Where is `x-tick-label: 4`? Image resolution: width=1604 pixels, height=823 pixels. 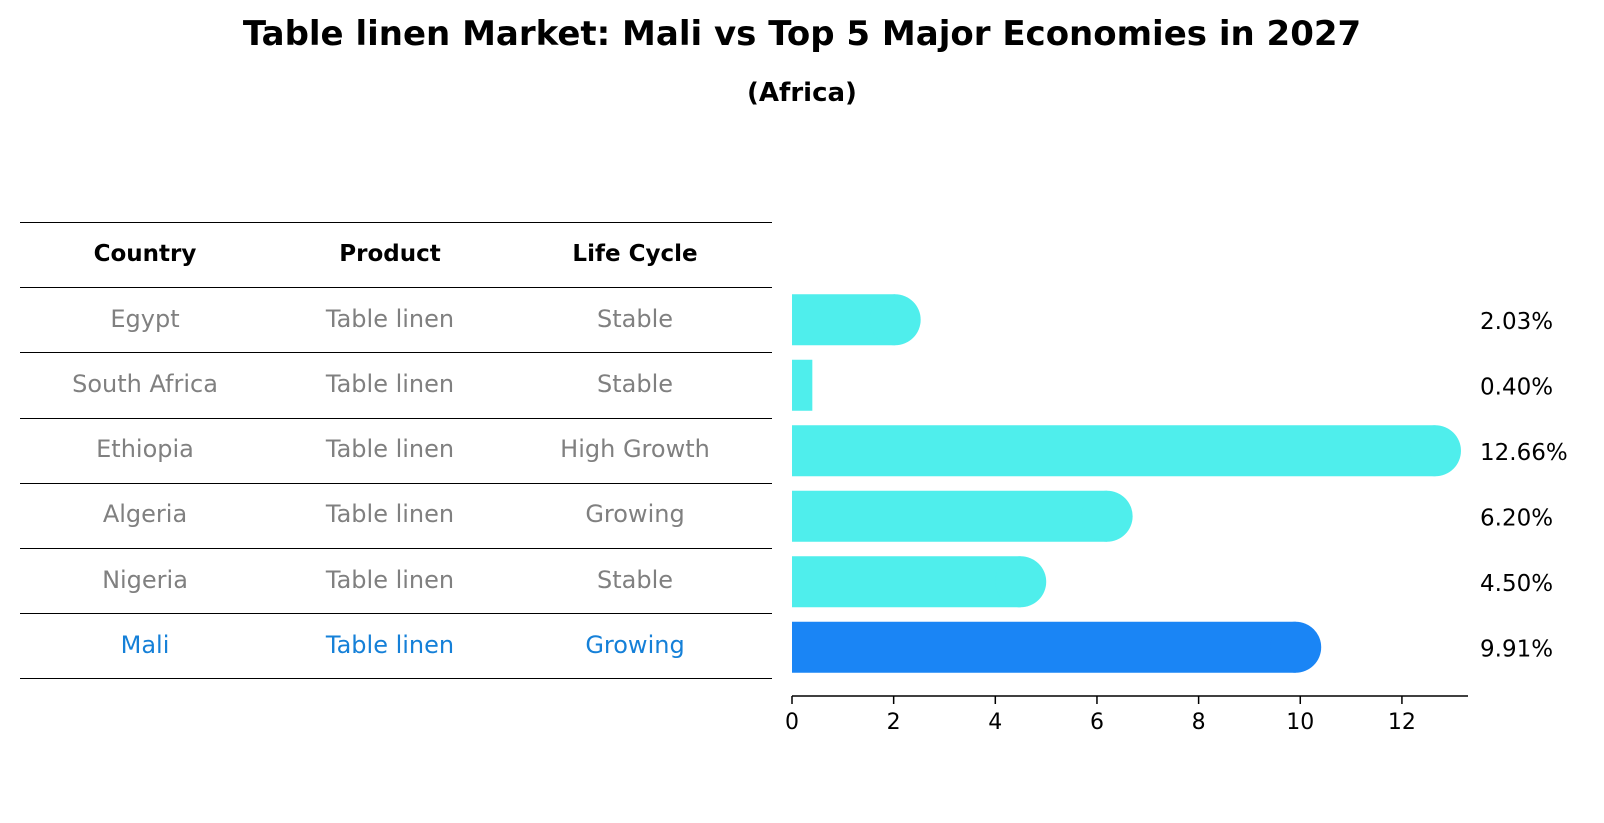
x-tick-label: 4 is located at coordinates (995, 722).